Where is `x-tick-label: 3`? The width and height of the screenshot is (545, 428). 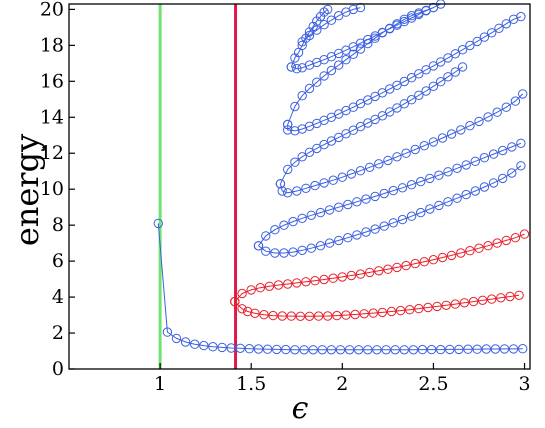
x-tick-label: 3 is located at coordinates (524, 384).